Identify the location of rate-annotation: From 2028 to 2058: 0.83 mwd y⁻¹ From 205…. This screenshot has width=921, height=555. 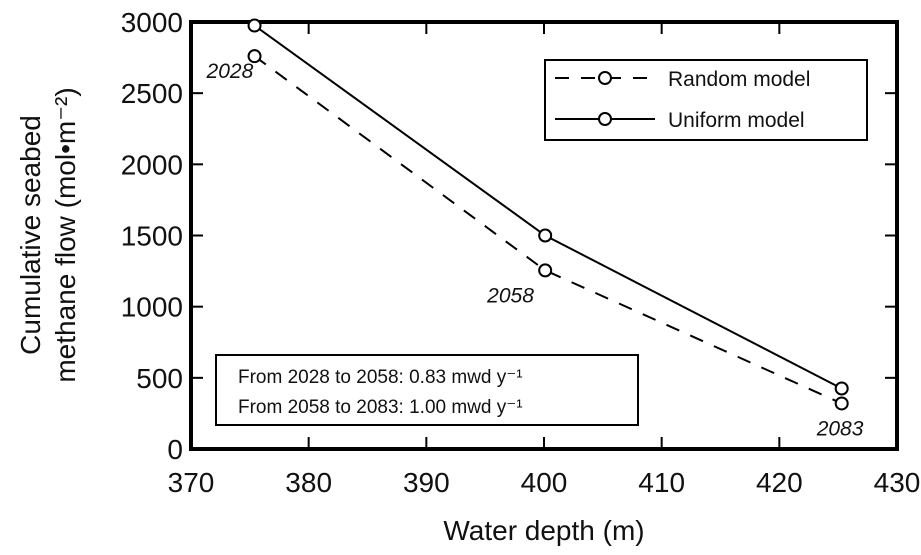
(427, 390).